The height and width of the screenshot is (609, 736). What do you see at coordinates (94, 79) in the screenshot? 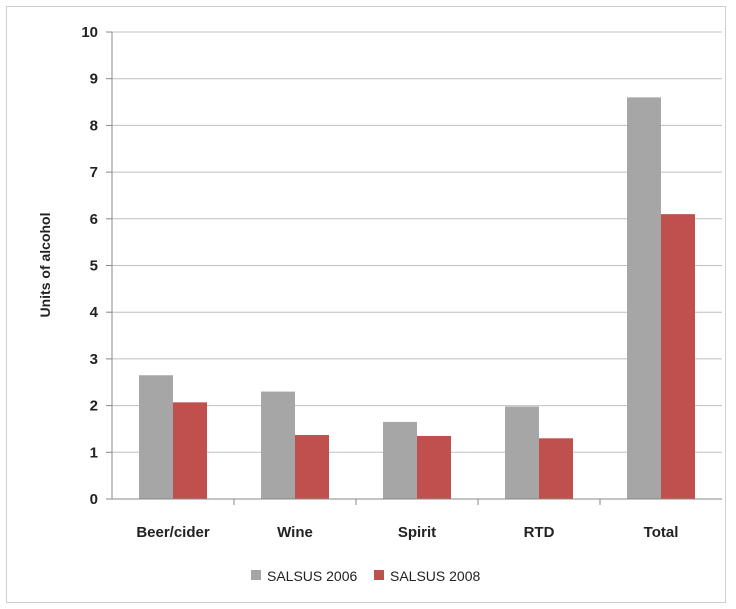
I see `y-tick-label: 9` at bounding box center [94, 79].